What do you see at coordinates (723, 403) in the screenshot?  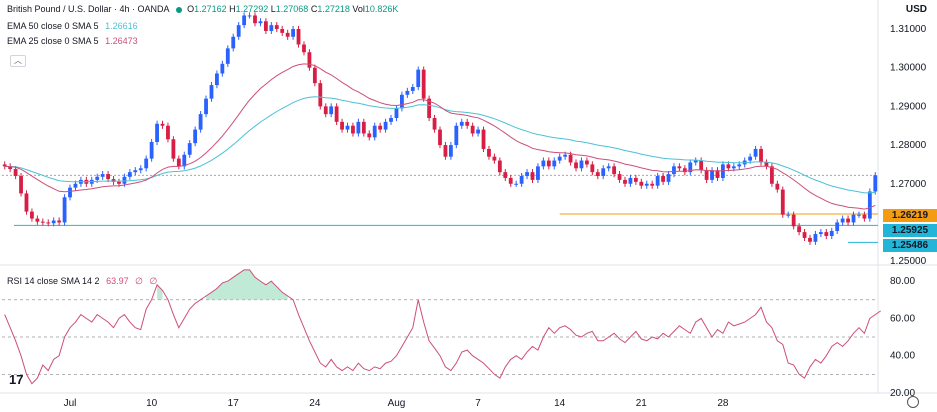 I see `time-tick-label: 28` at bounding box center [723, 403].